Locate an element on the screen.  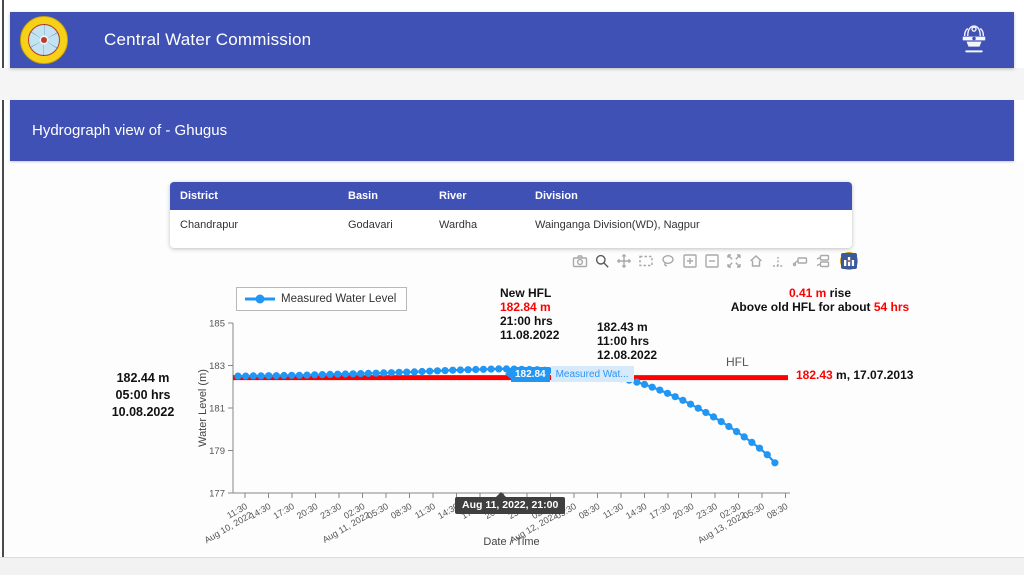
x-tick-label: 02:30Aug 11, 2022 is located at coordinates (344, 523).